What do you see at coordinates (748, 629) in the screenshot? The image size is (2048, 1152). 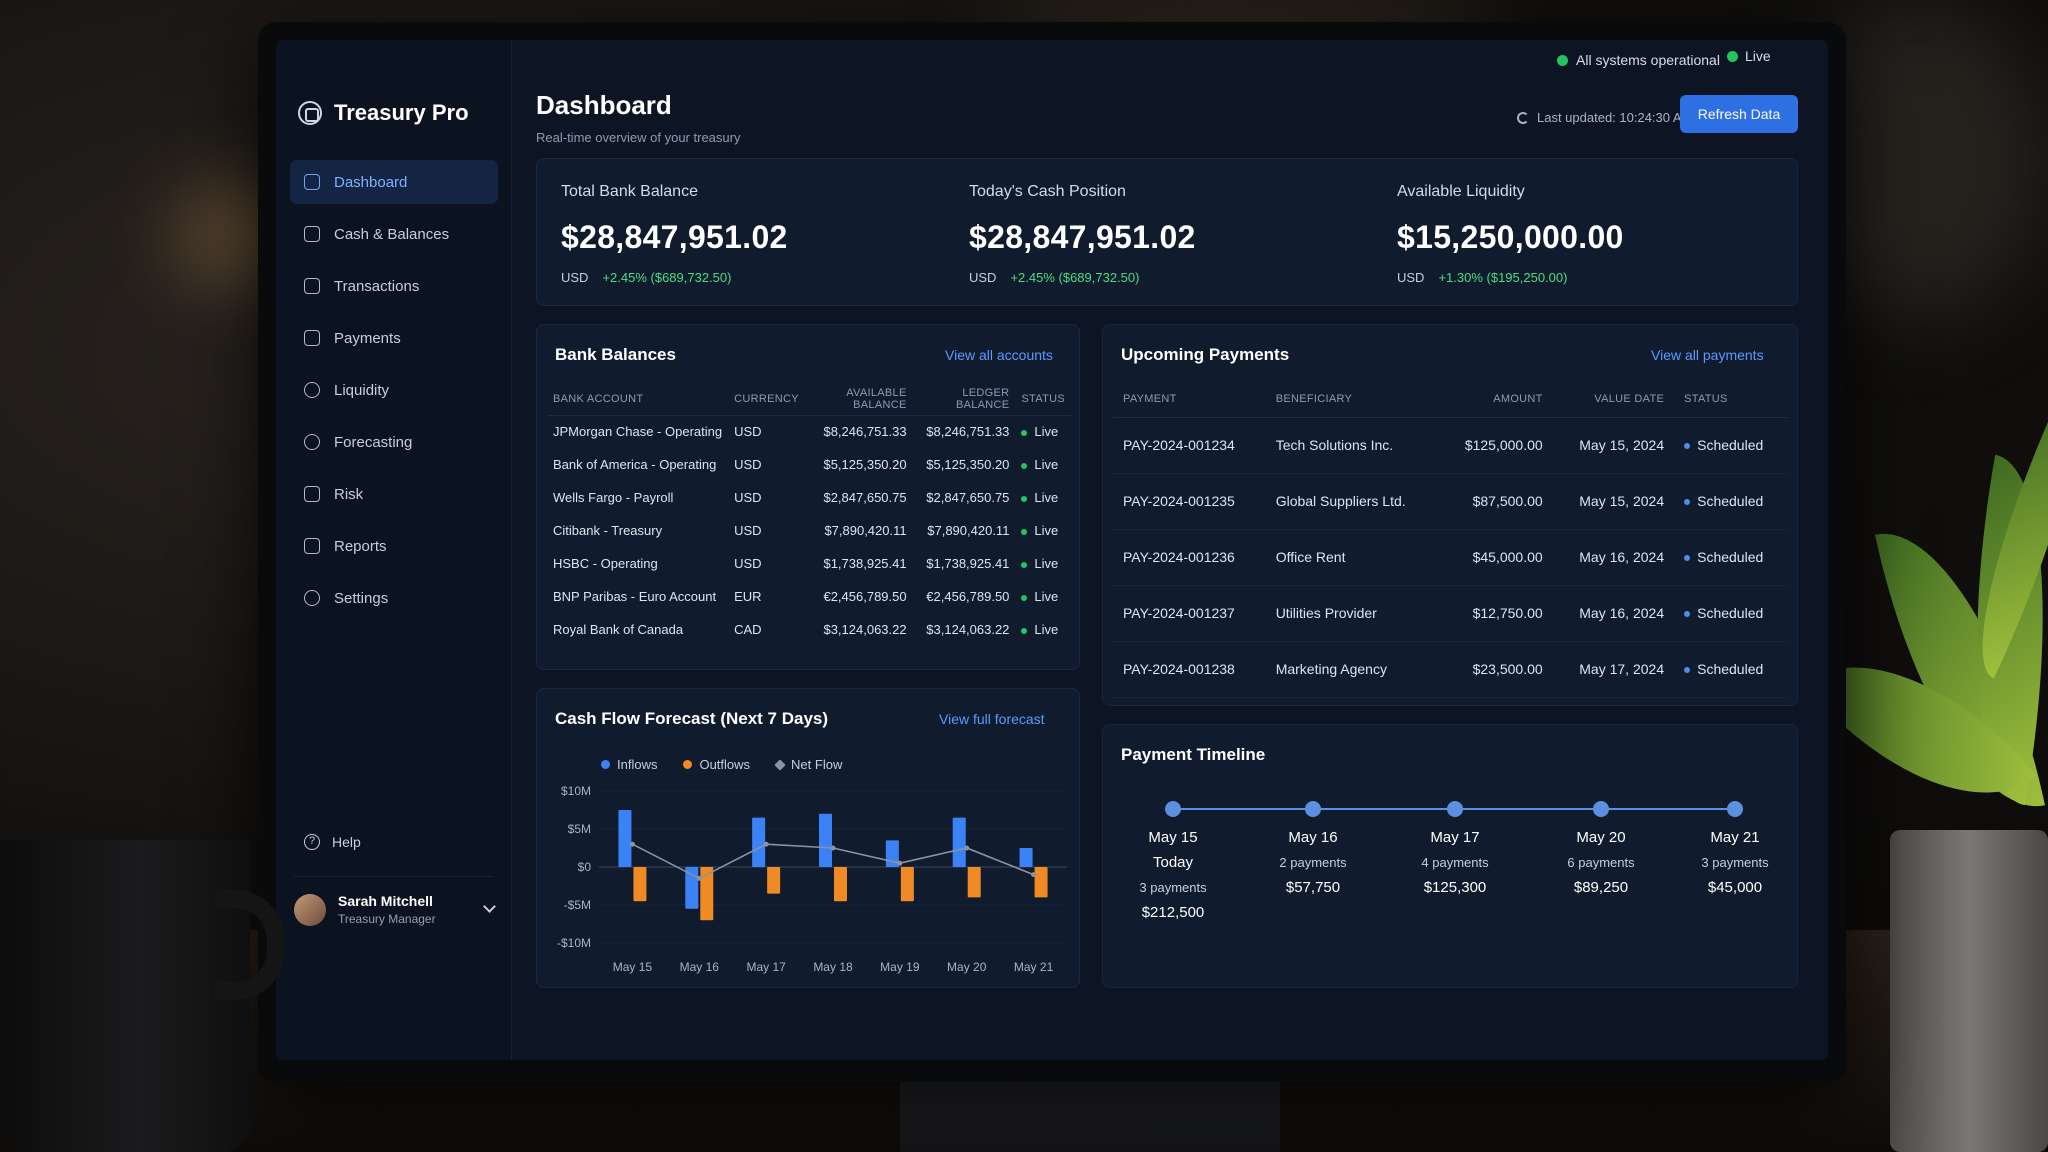 I see `currency-cell: CAD` at bounding box center [748, 629].